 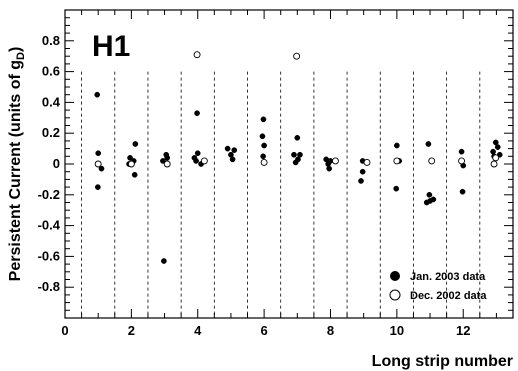 I want to click on y-axis-title-close: ), so click(x=15, y=49).